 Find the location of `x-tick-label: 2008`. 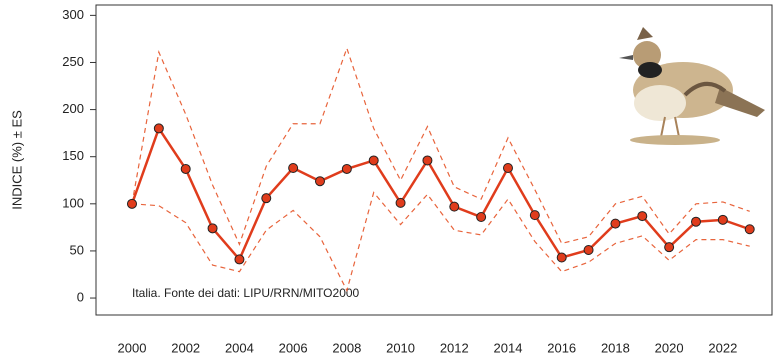

x-tick-label: 2008 is located at coordinates (346, 347).